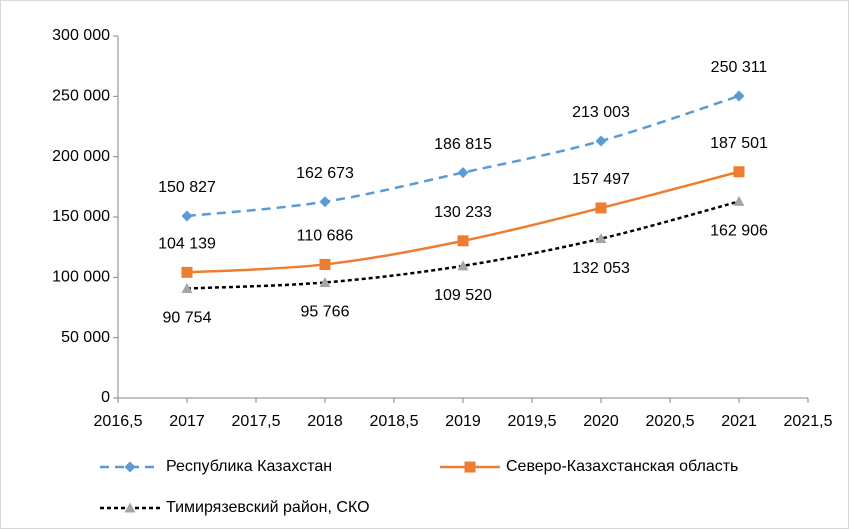 This screenshot has width=849, height=529. What do you see at coordinates (739, 421) in the screenshot?
I see `x-tick-label: 2021` at bounding box center [739, 421].